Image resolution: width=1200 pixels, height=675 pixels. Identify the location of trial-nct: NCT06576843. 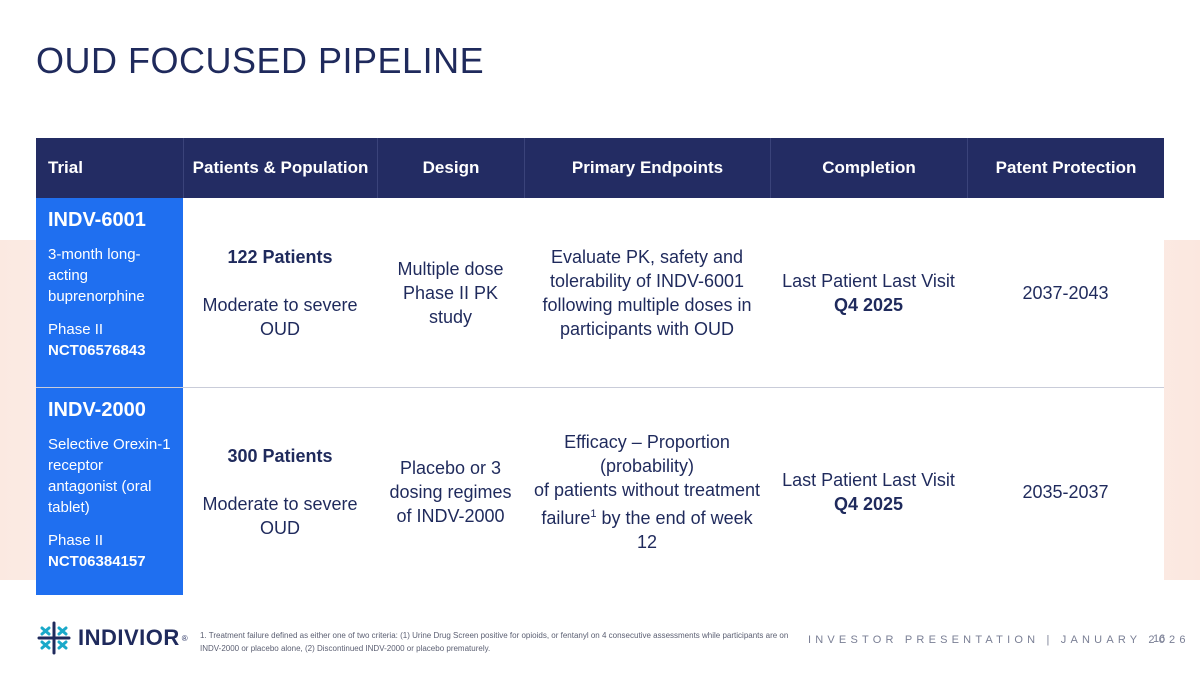
(97, 350).